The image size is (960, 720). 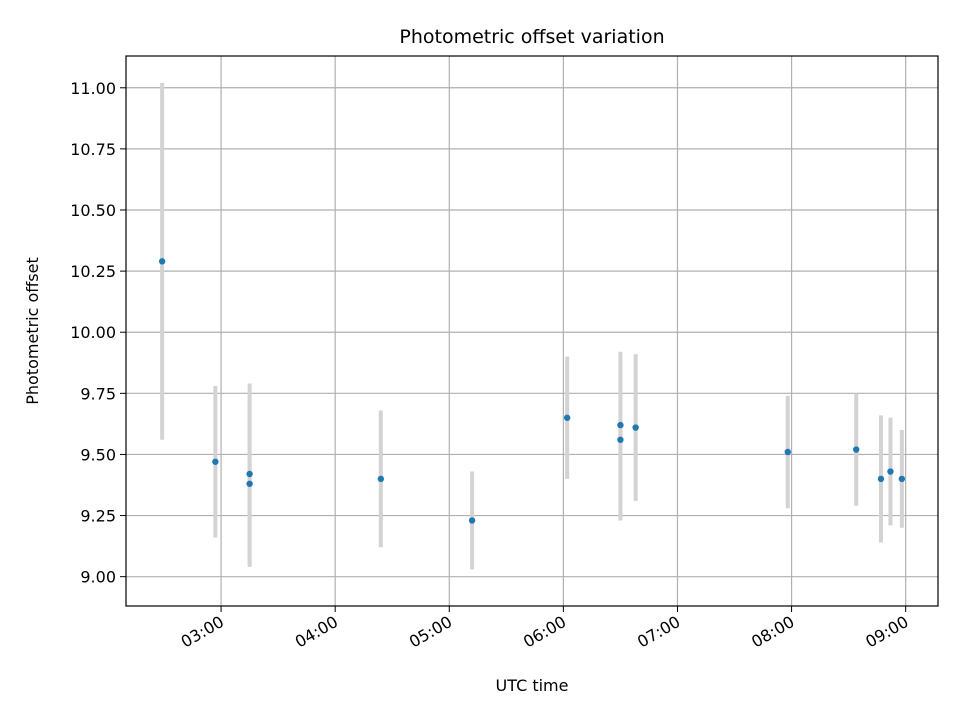 I want to click on x-axis-label: UTC time, so click(x=532, y=685).